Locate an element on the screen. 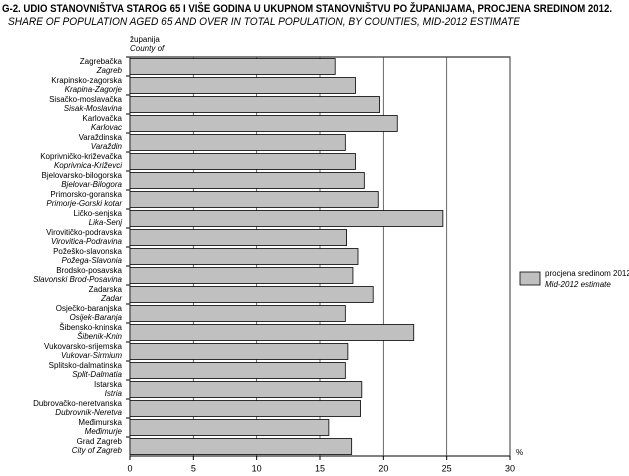 The image size is (629, 476). category-label: Istarska is located at coordinates (108, 384).